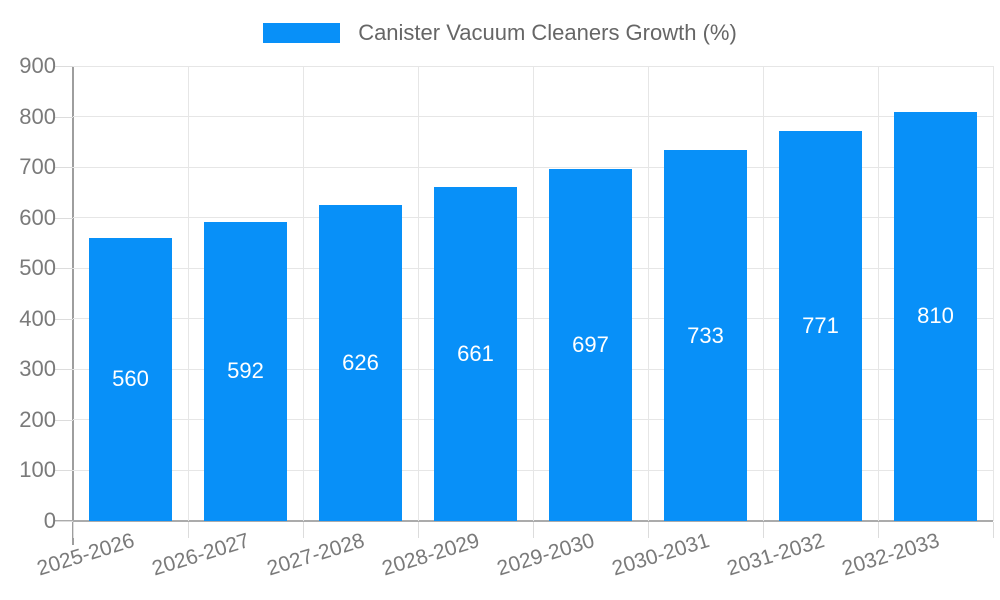 This screenshot has width=1000, height=600. Describe the element at coordinates (776, 555) in the screenshot. I see `x-axis-category-label: 2031-2032` at that location.